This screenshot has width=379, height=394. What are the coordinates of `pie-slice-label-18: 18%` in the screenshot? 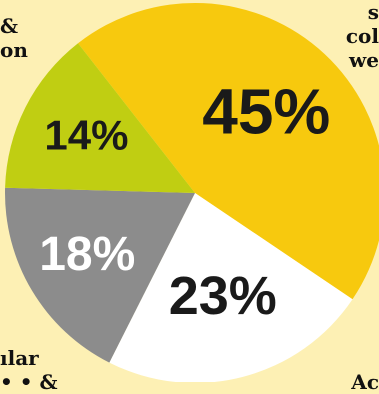 It's located at (87, 254).